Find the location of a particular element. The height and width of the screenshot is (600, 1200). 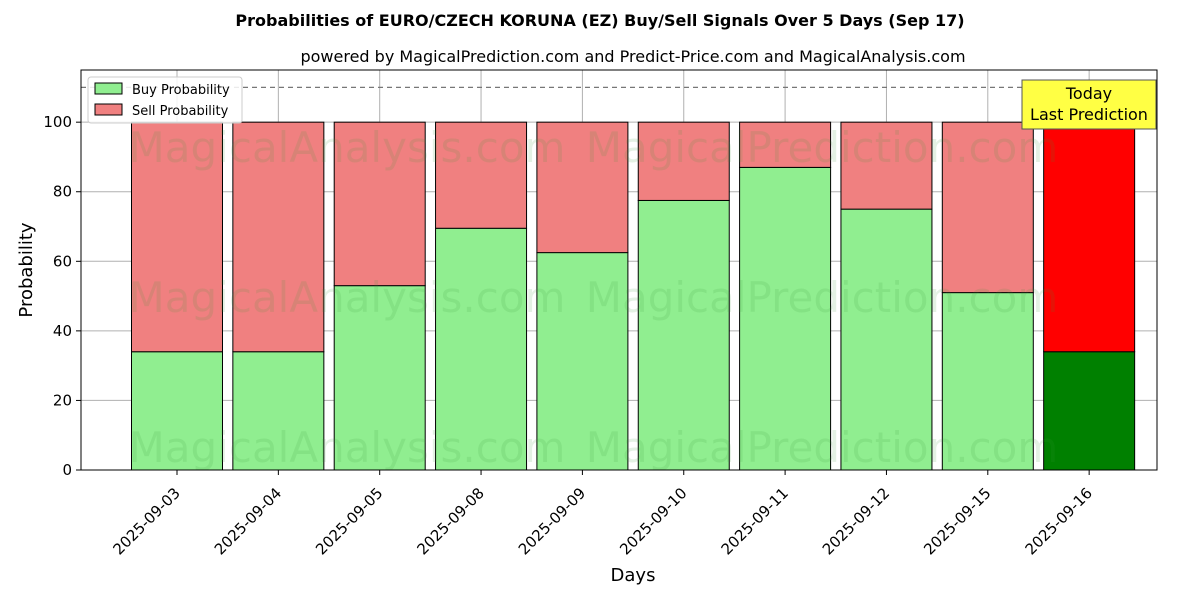

x-tick-label: 2025-09-10 is located at coordinates (653, 521).